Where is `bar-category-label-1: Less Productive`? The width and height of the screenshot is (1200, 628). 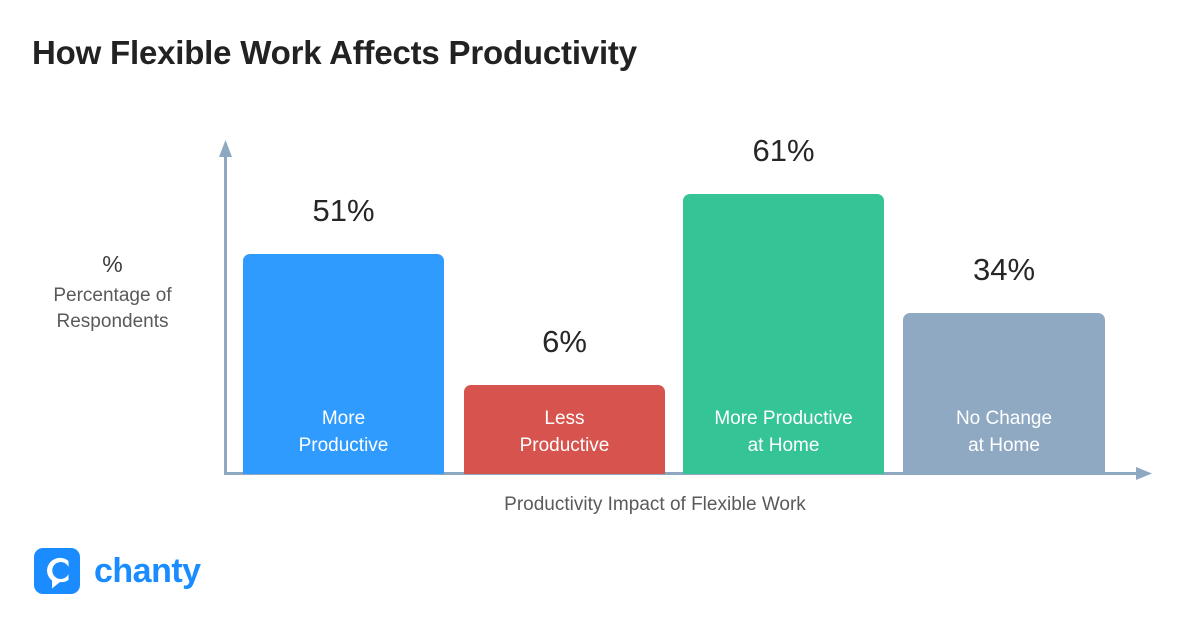 bar-category-label-1: Less Productive is located at coordinates (564, 432).